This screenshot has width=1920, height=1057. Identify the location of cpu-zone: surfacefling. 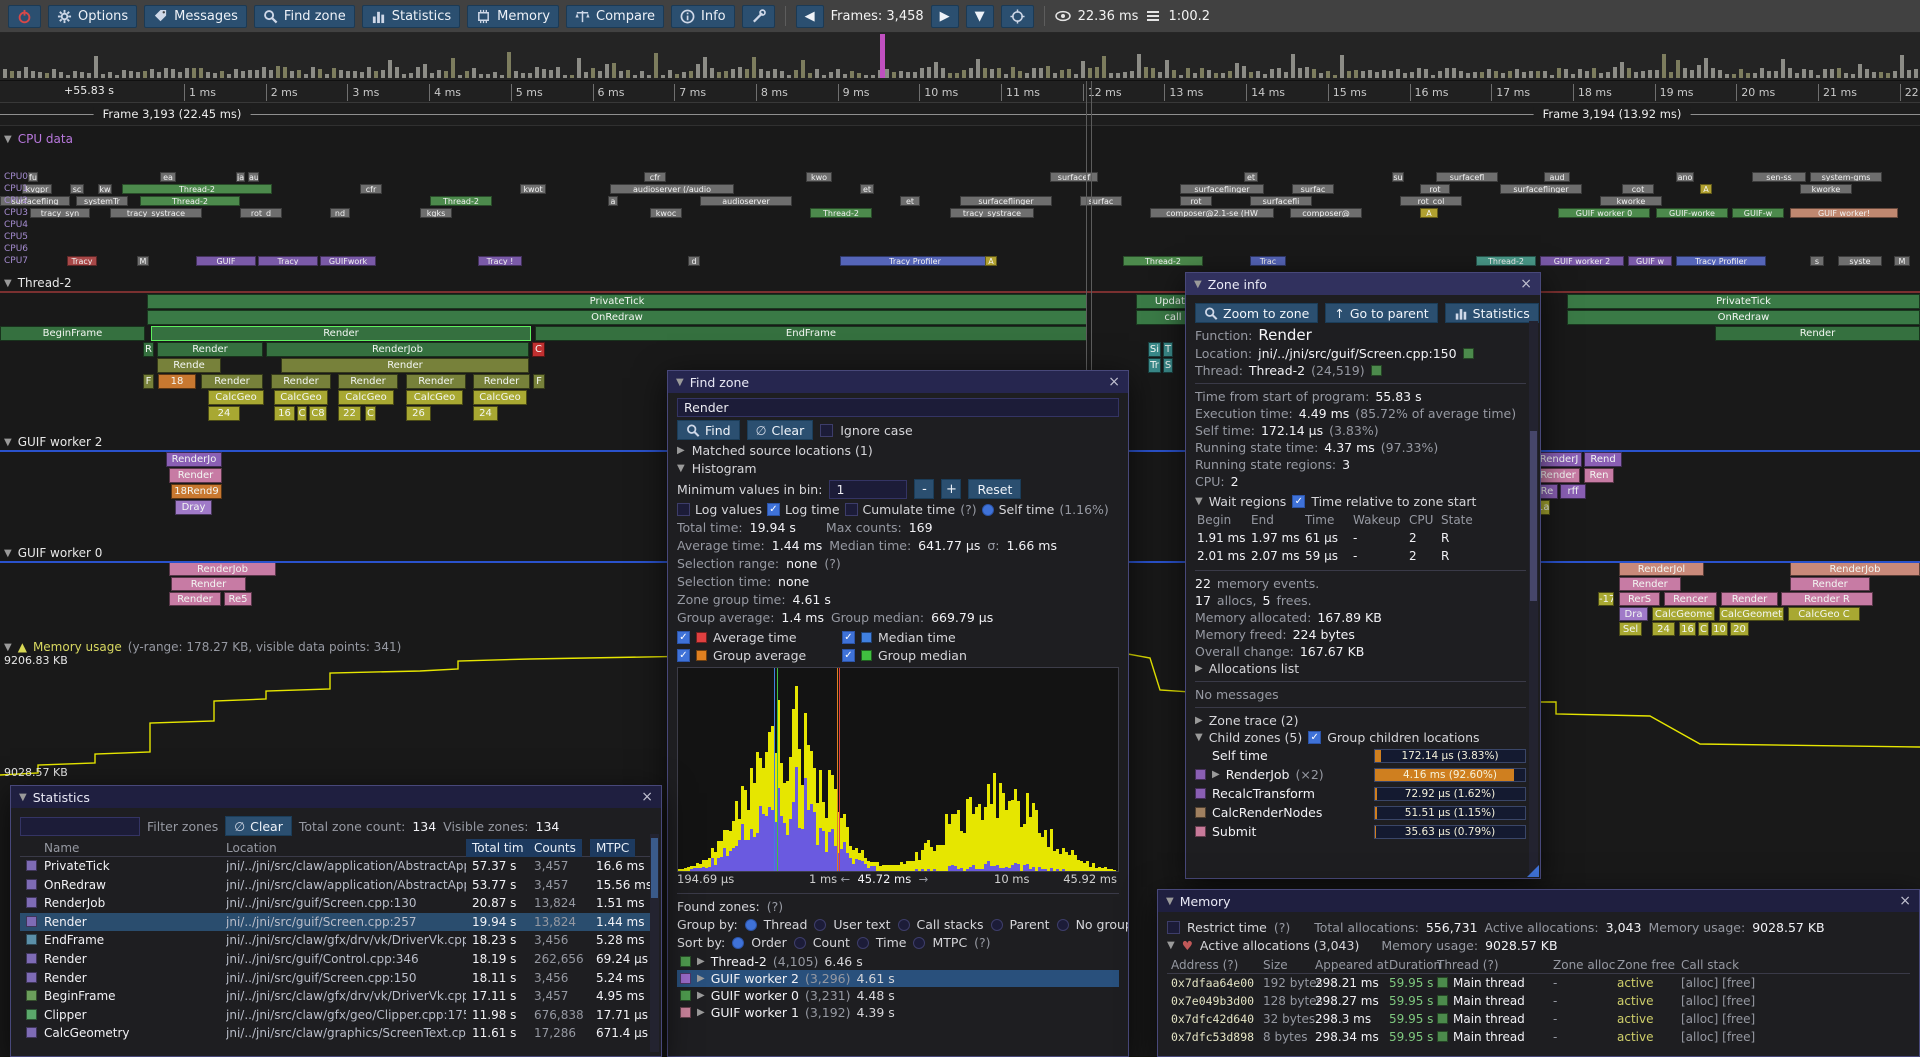
(35, 201).